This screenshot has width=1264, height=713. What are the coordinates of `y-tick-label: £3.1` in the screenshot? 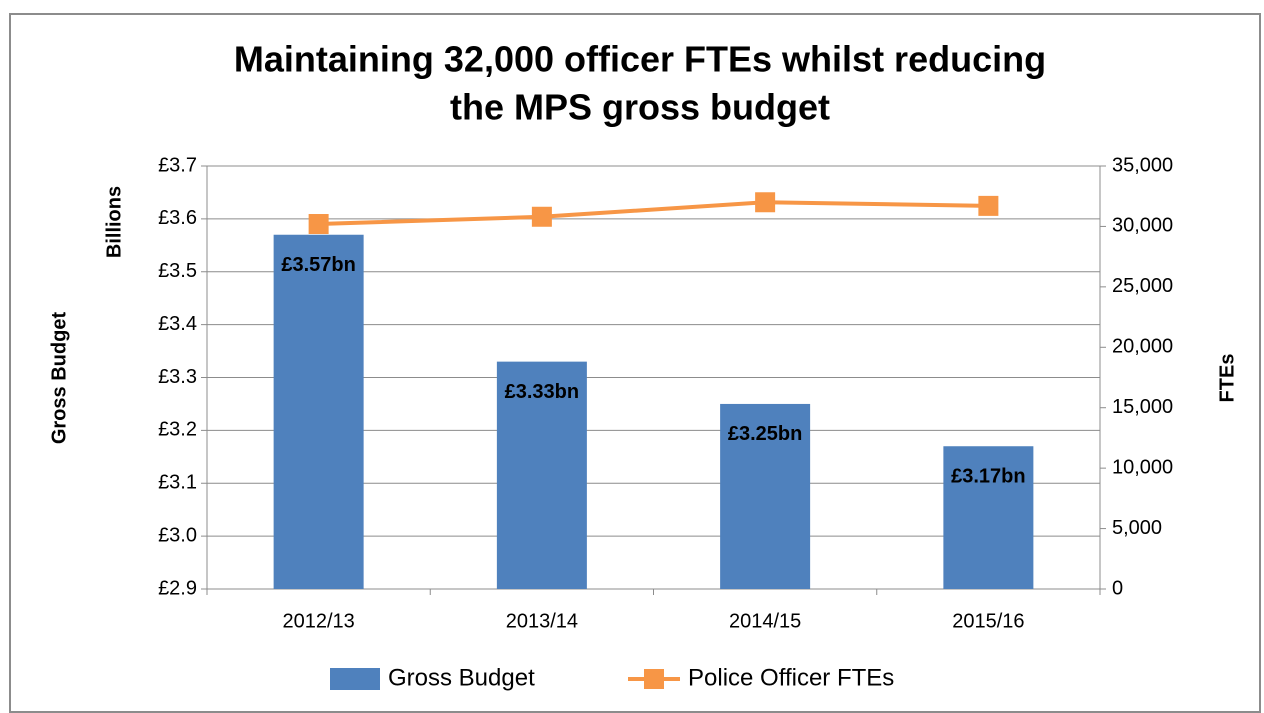 It's located at (177, 483).